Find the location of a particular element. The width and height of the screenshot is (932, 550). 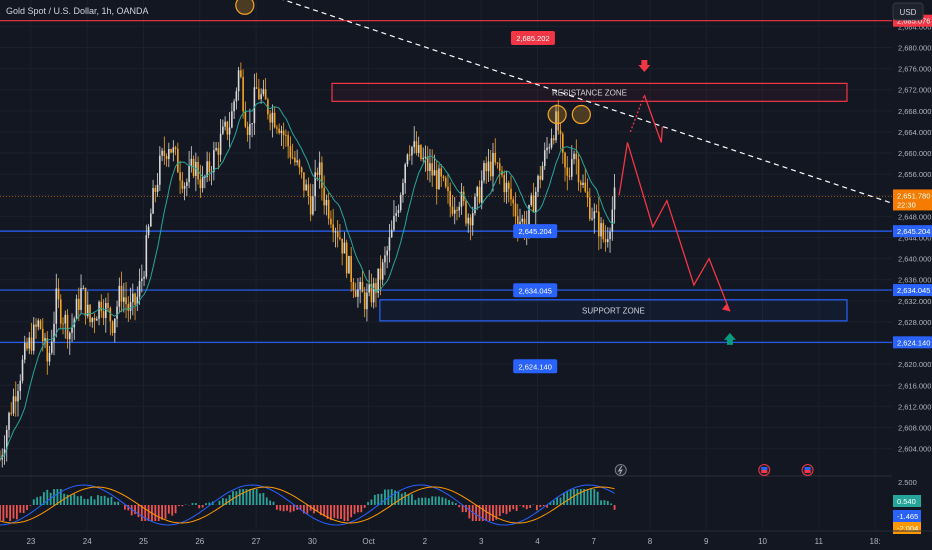

level-data-label-box is located at coordinates (535, 290).